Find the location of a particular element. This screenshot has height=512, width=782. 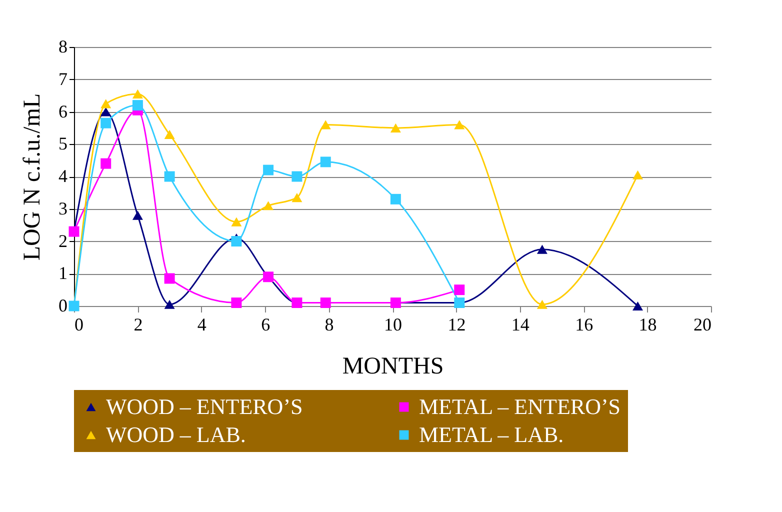

x-tick-label: 20 is located at coordinates (703, 324).